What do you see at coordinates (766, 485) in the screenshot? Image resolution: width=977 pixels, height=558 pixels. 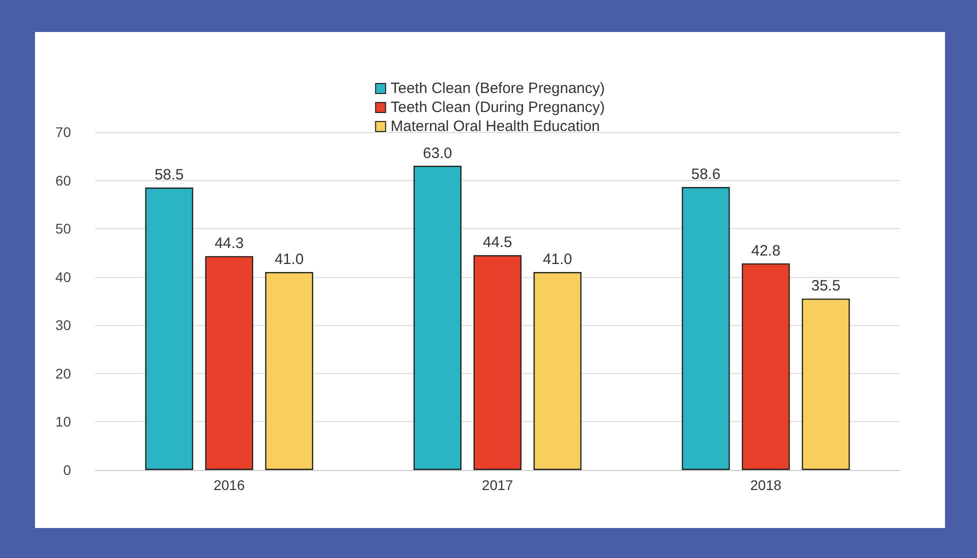 I see `x-tick-label: 2018` at bounding box center [766, 485].